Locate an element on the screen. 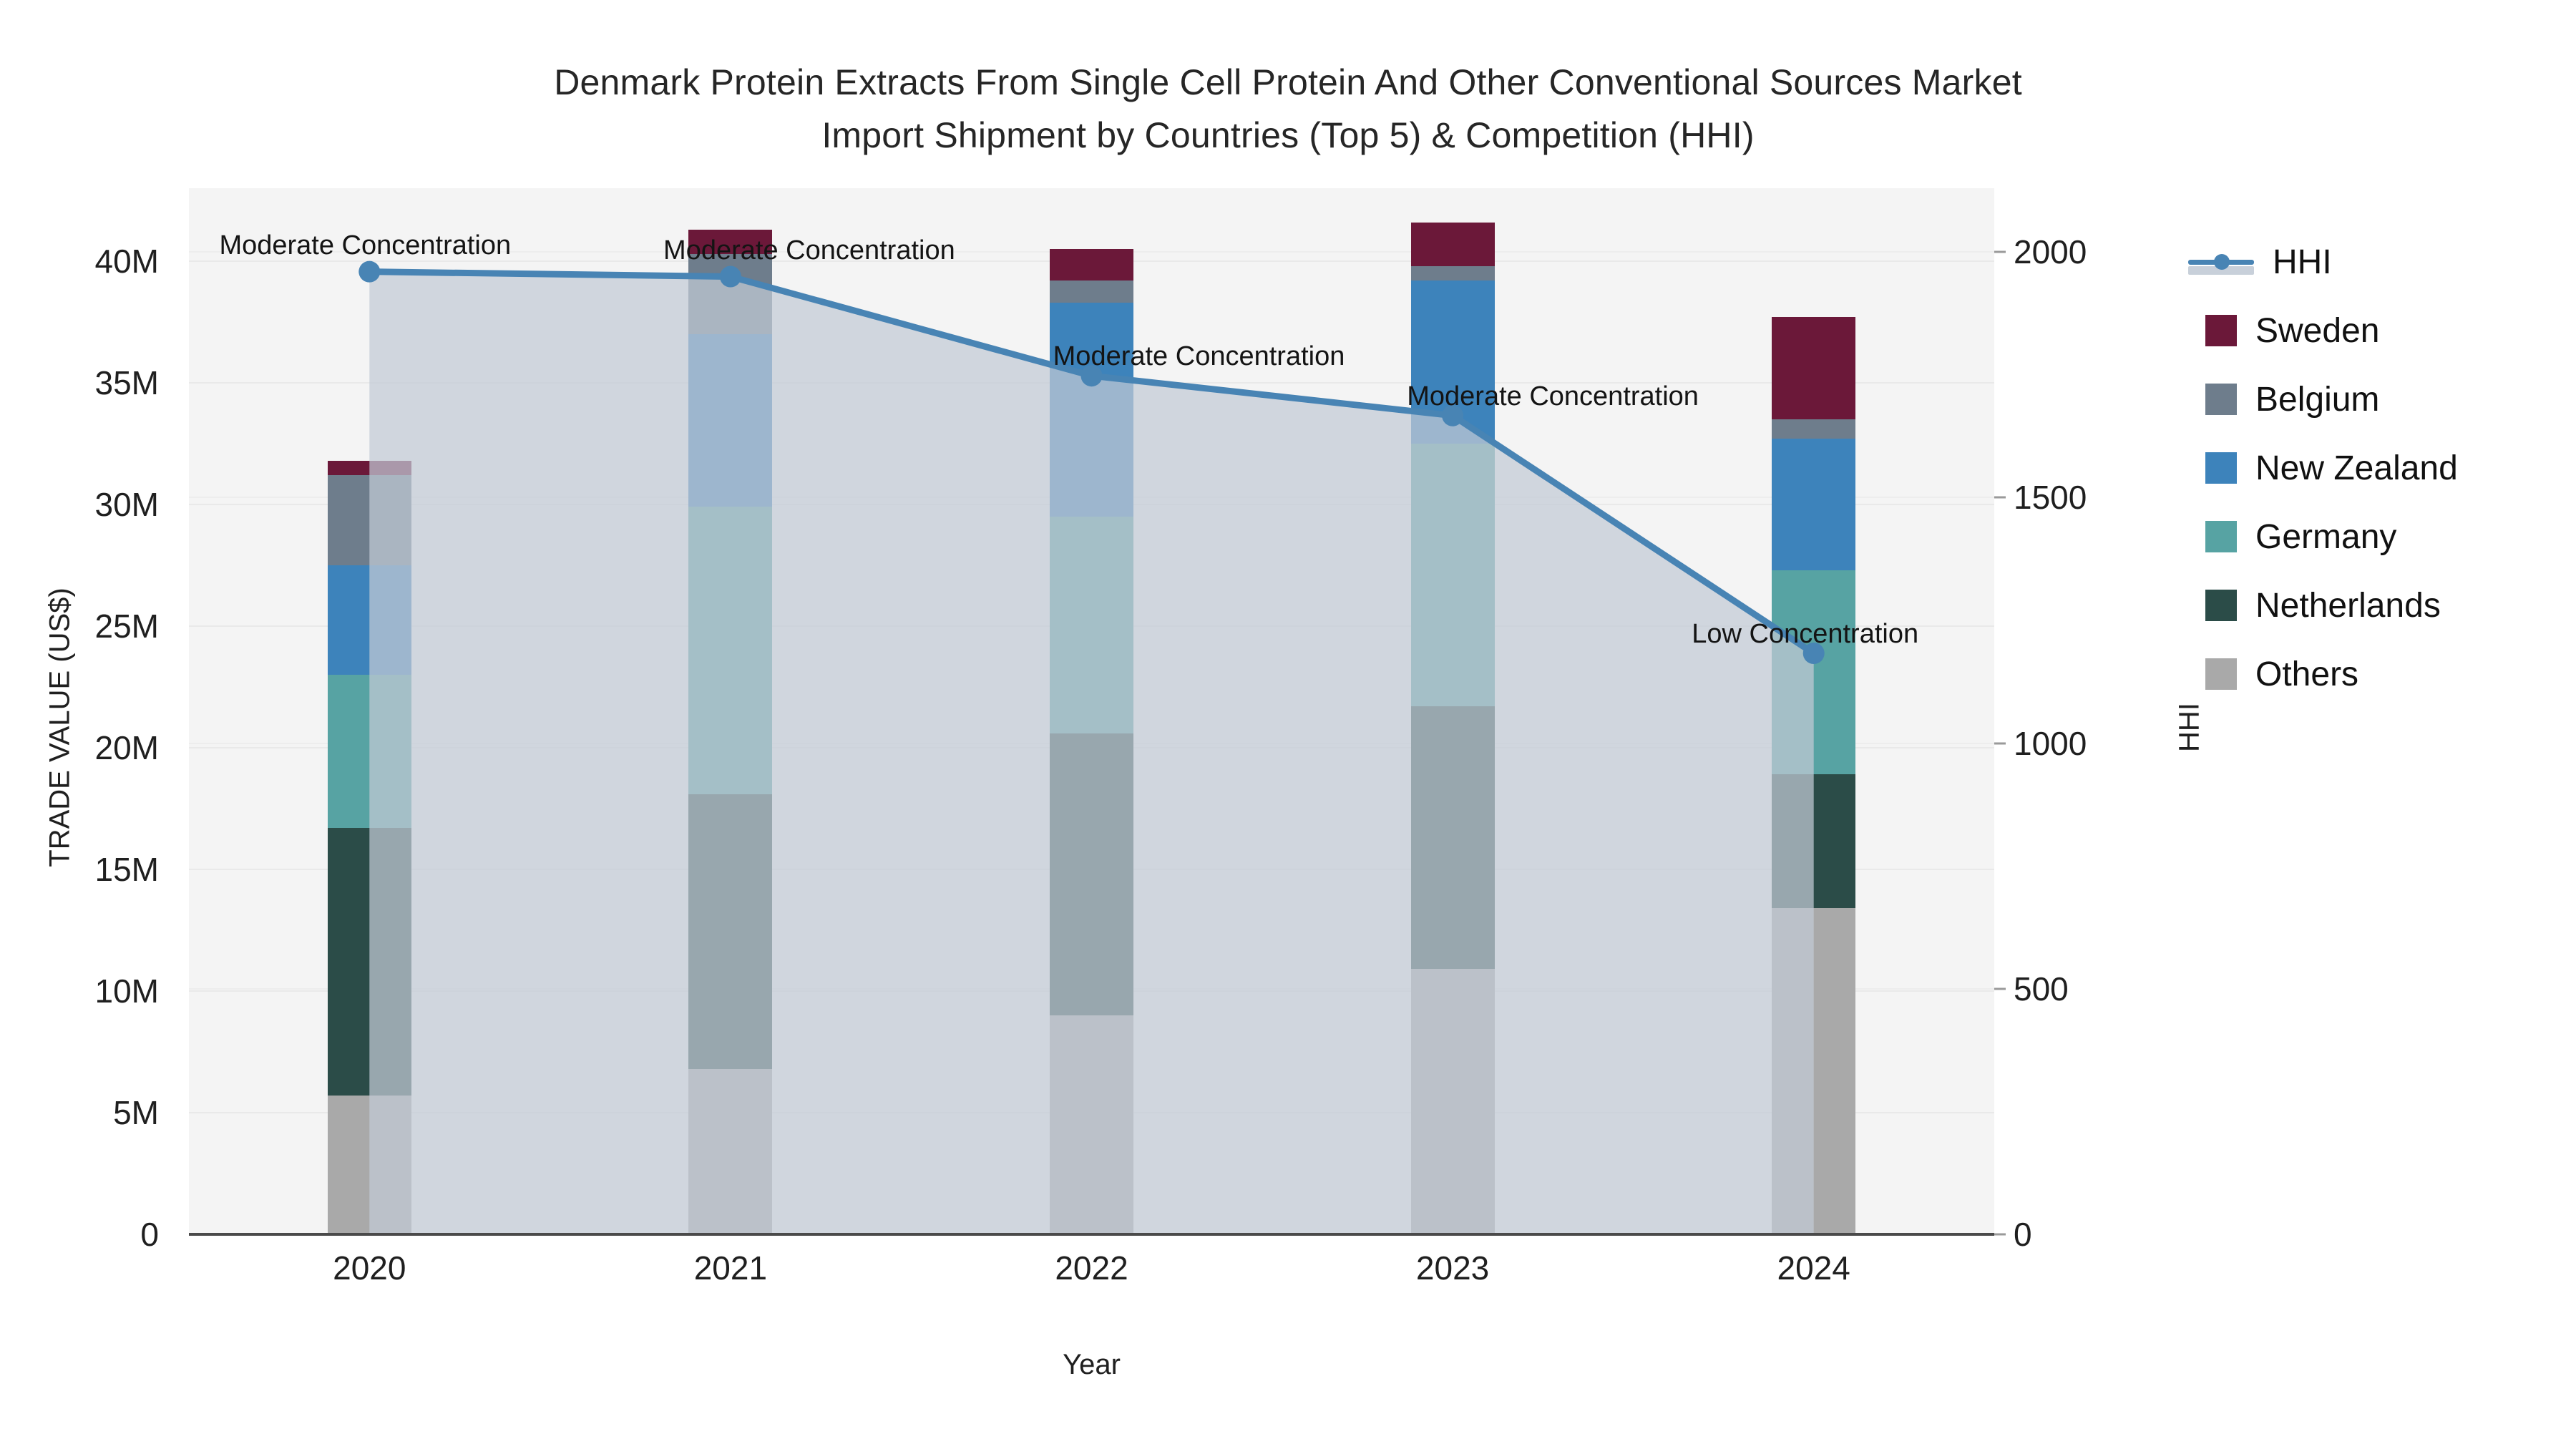 This screenshot has width=2576, height=1449. x-axis-tick-label: 2020 is located at coordinates (369, 1268).